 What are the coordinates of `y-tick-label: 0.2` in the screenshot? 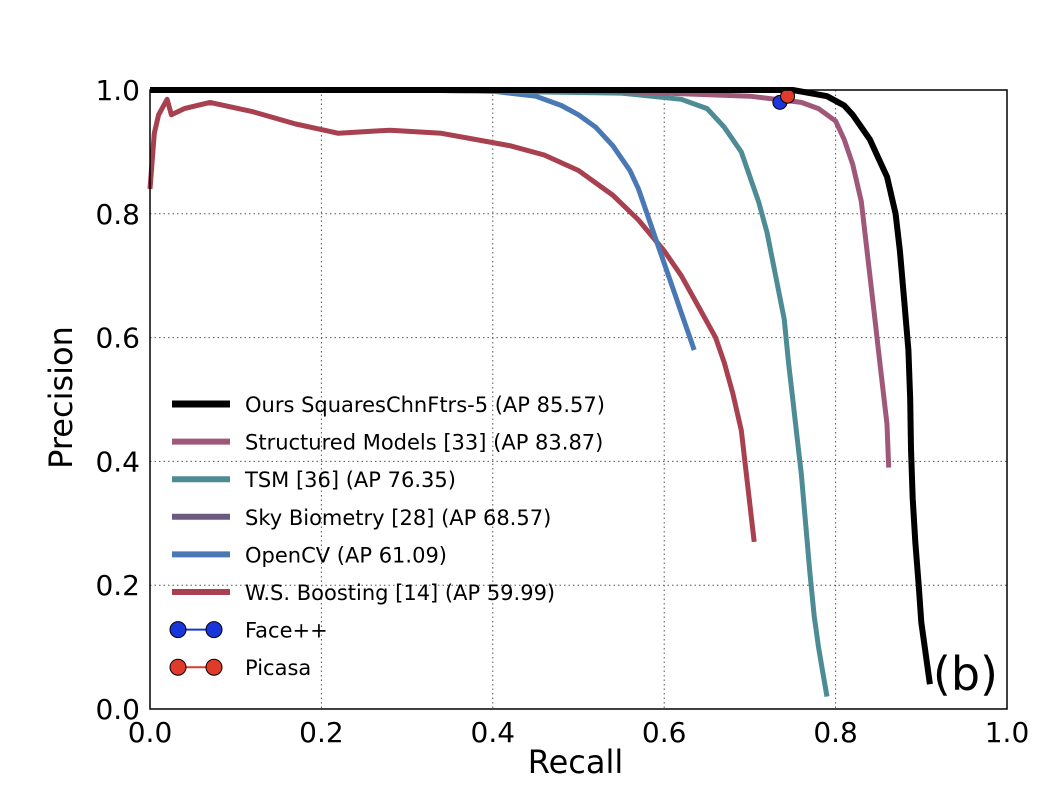 It's located at (117, 585).